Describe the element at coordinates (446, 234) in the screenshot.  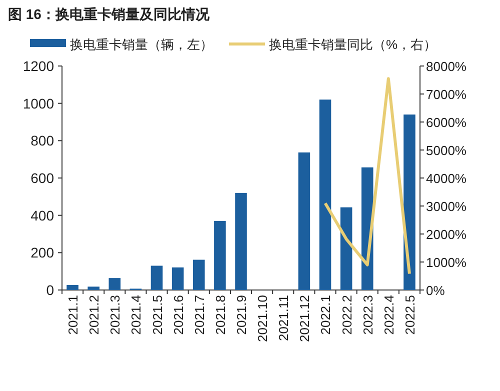
I see `y2tick: 2000%` at that location.